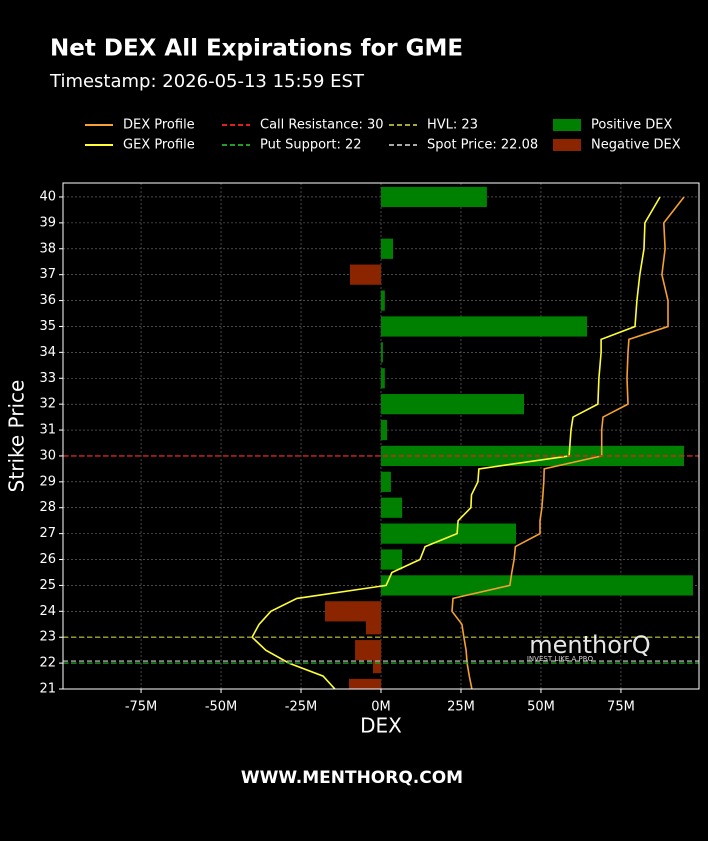 This screenshot has width=708, height=841. What do you see at coordinates (47, 352) in the screenshot?
I see `y-tick-label: 34` at bounding box center [47, 352].